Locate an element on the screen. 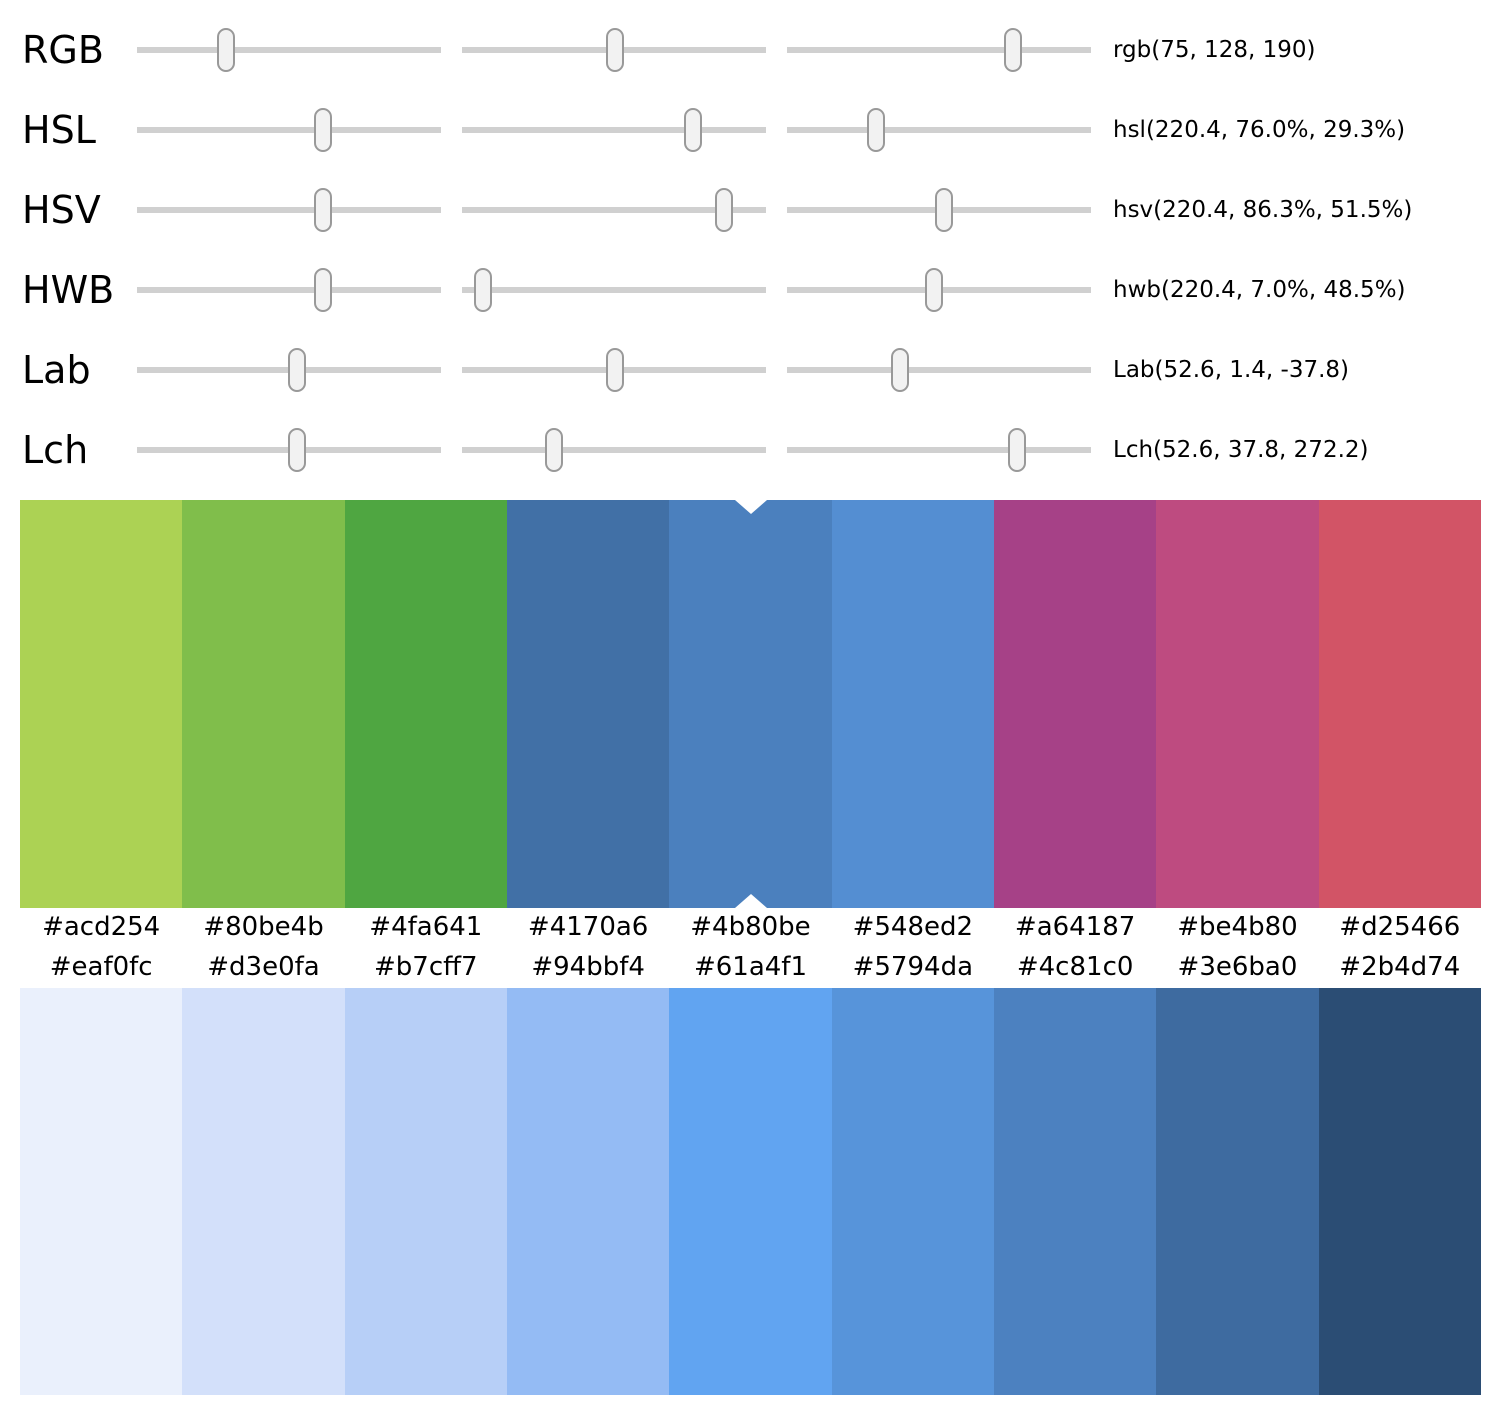 The width and height of the screenshot is (1501, 1415). slider-value: Lab(52.6, 1.4, -37.8) is located at coordinates (1231, 370).